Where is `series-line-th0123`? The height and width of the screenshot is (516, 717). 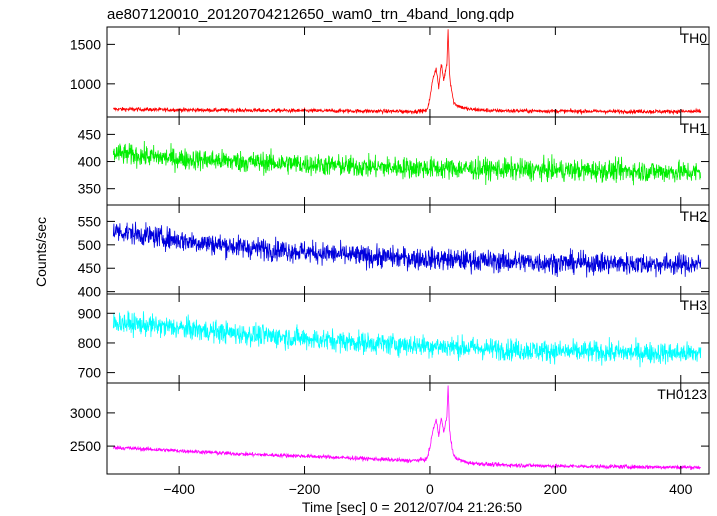
series-line-th0123 is located at coordinates (407, 428).